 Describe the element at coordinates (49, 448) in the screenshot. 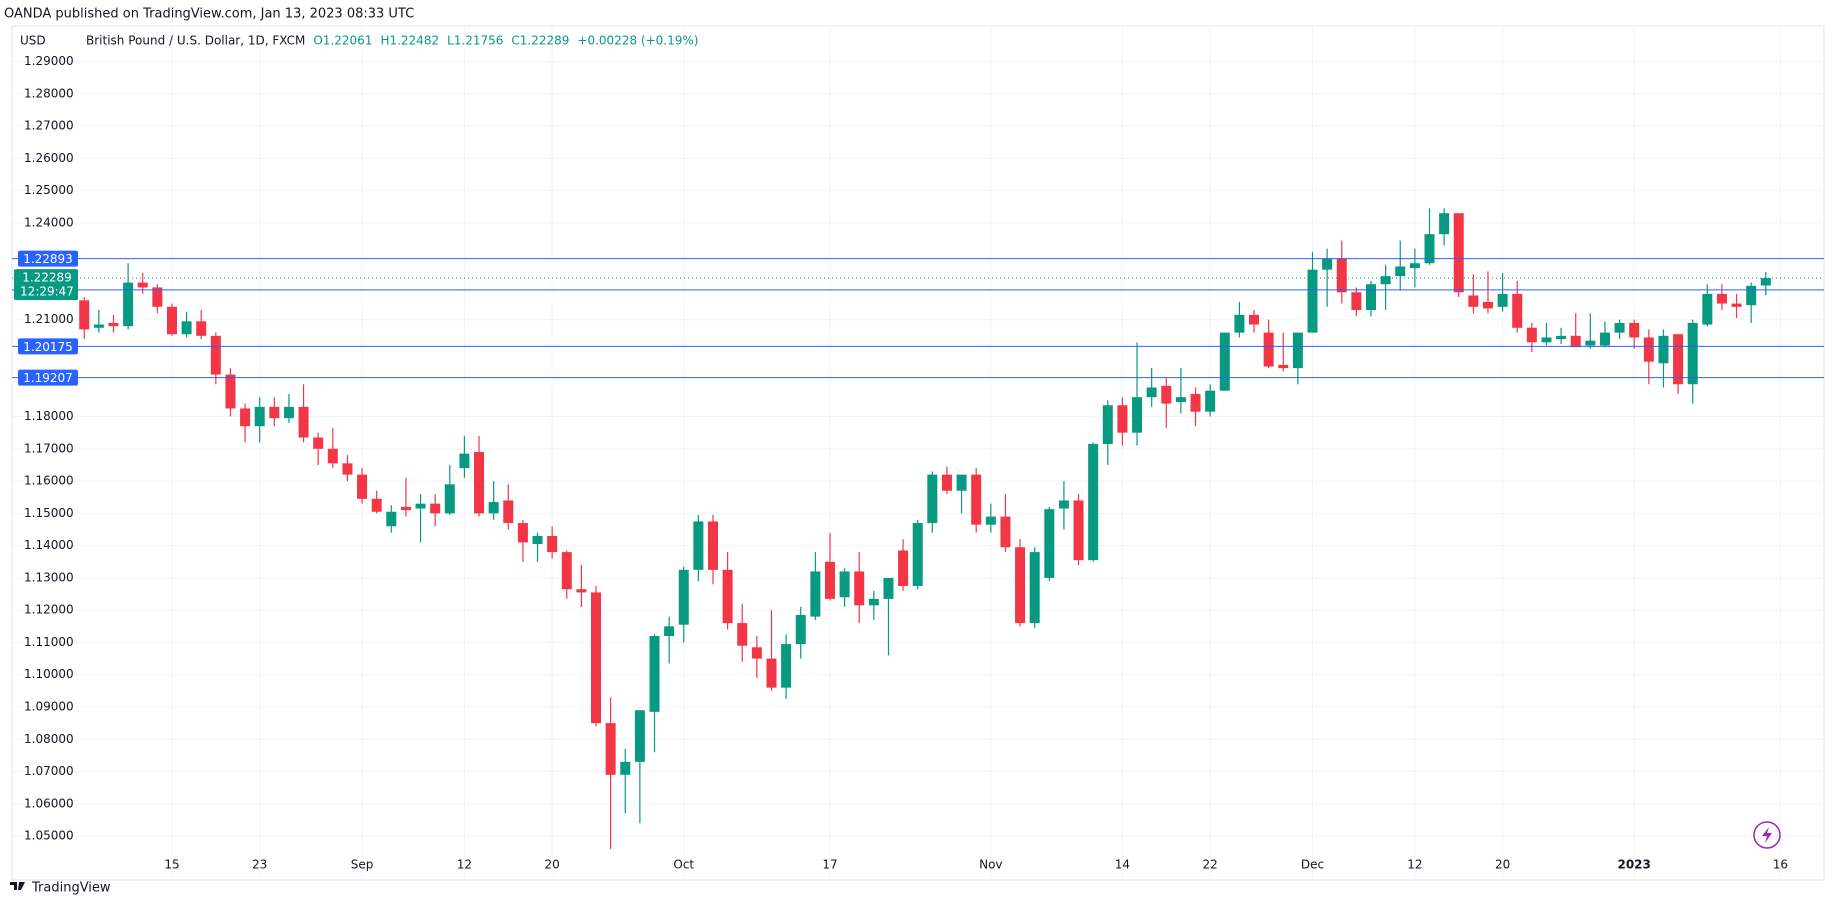

I see `y-tick-label: 1.17000` at that location.